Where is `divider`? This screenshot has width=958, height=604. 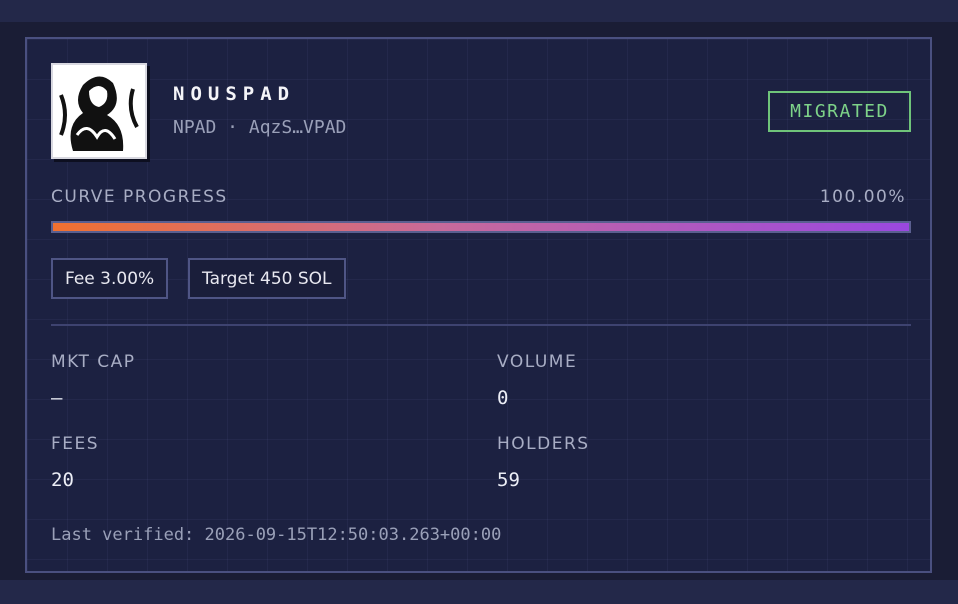
divider is located at coordinates (481, 325).